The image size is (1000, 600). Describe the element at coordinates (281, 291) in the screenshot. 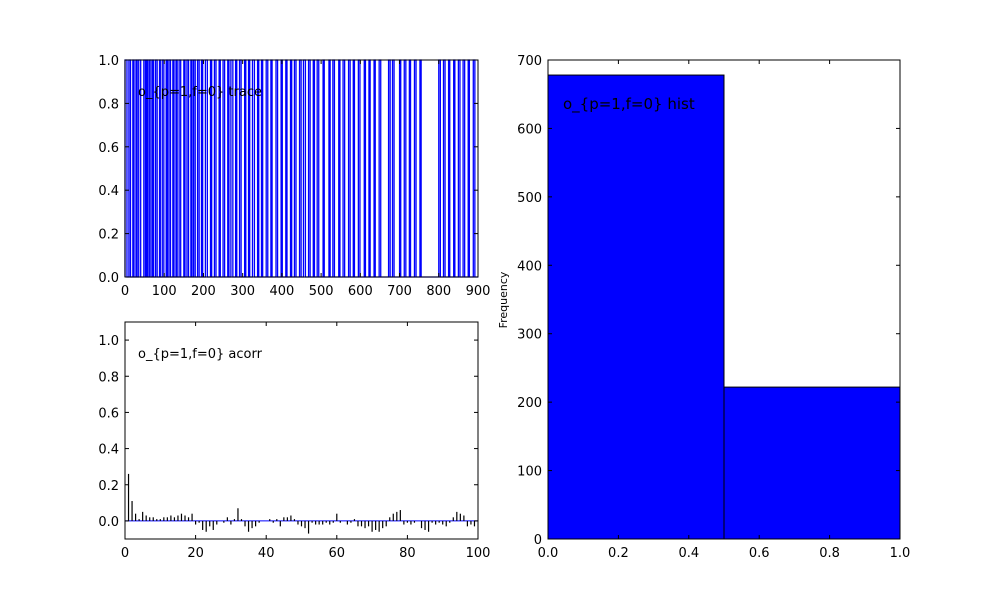

I see `trace-xtick-label: 400` at that location.